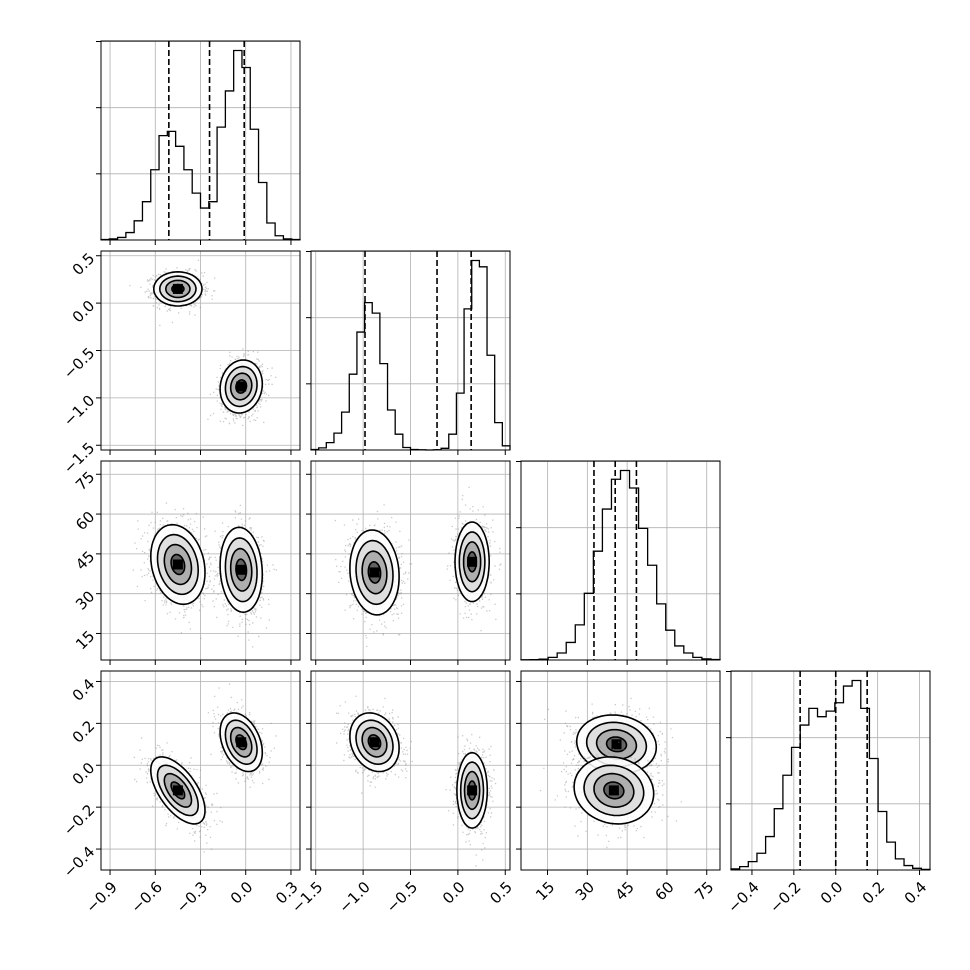 This screenshot has height=970, width=970. Describe the element at coordinates (704, 891) in the screenshot. I see `x-tick-label: 75` at that location.